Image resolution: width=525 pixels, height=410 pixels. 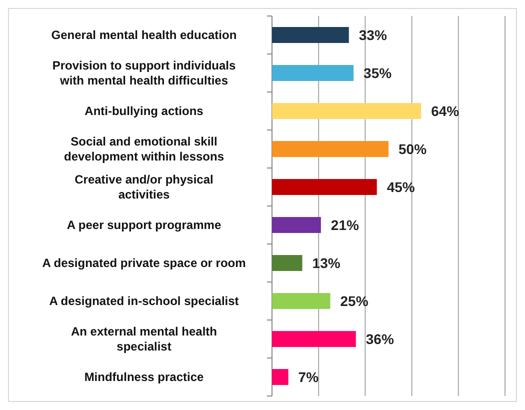 What do you see at coordinates (326, 263) in the screenshot?
I see `data-label: 13%` at bounding box center [326, 263].